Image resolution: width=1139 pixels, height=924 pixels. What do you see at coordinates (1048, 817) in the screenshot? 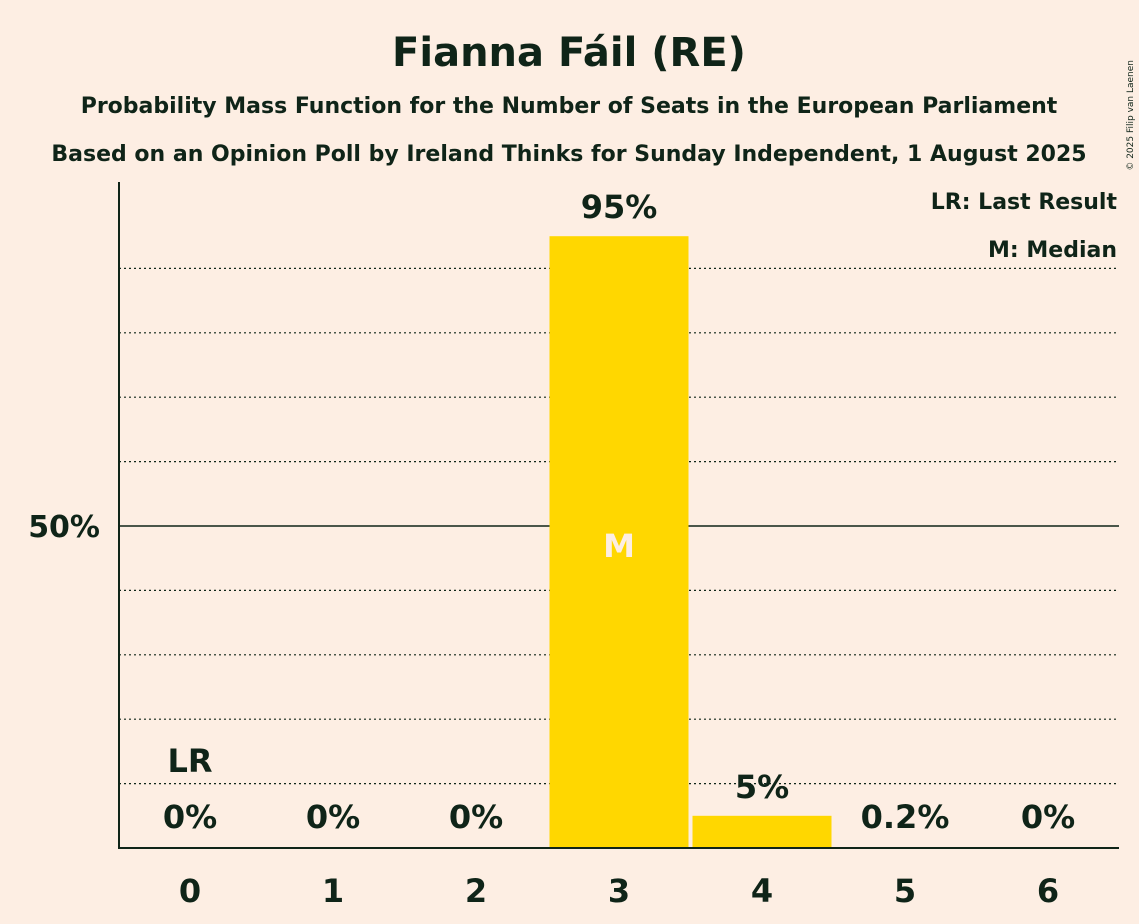
I see `value-label-6: 0%` at bounding box center [1048, 817].